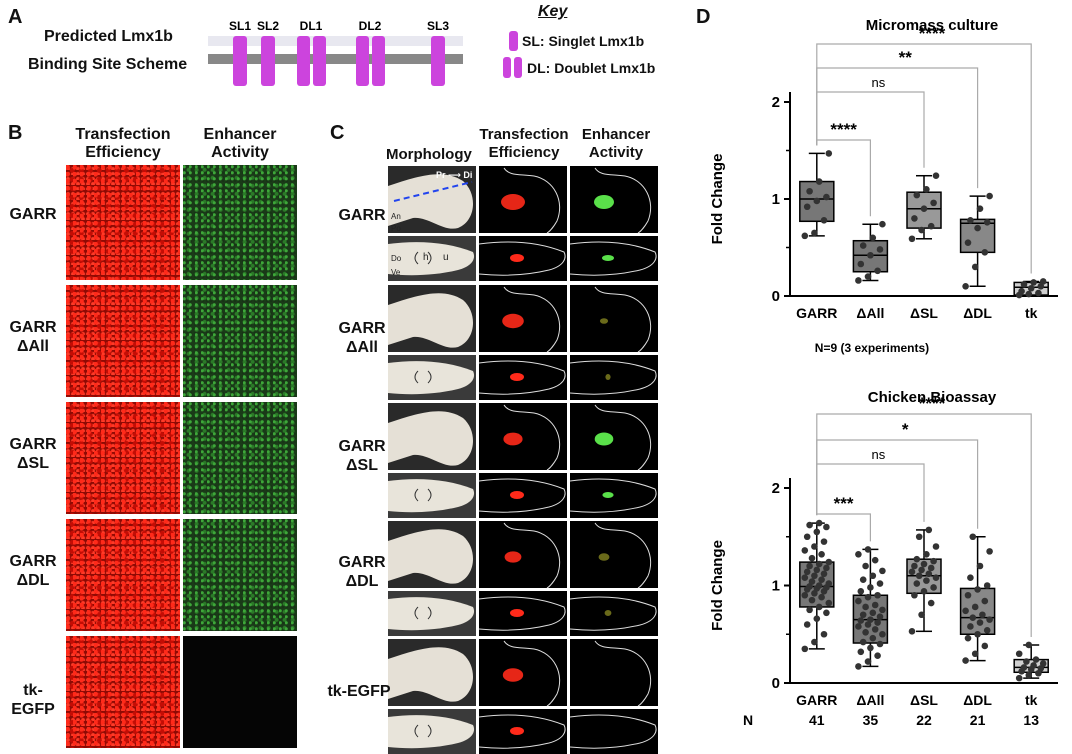  What do you see at coordinates (337, 133) in the screenshot?
I see `panel-c-letter: C` at bounding box center [337, 133].